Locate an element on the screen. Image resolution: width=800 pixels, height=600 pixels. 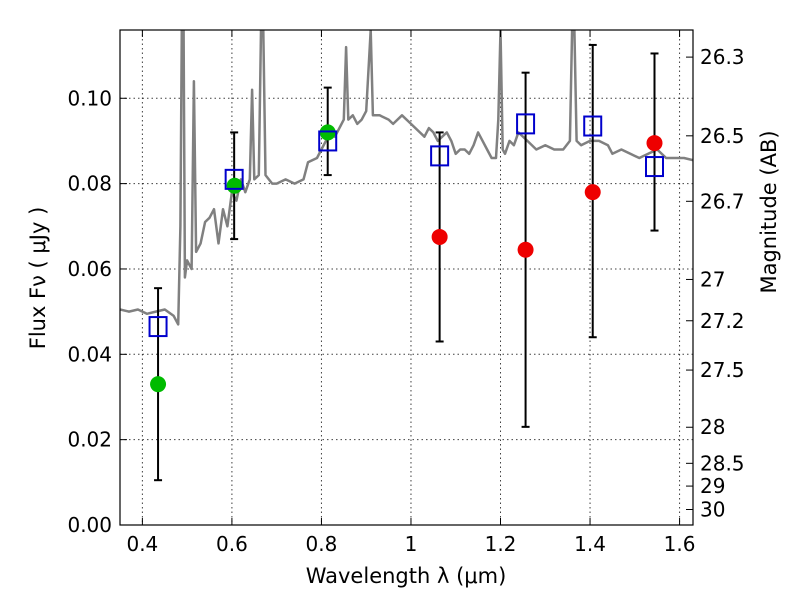
y2-tick-label: 27.2 is located at coordinates (722, 321).